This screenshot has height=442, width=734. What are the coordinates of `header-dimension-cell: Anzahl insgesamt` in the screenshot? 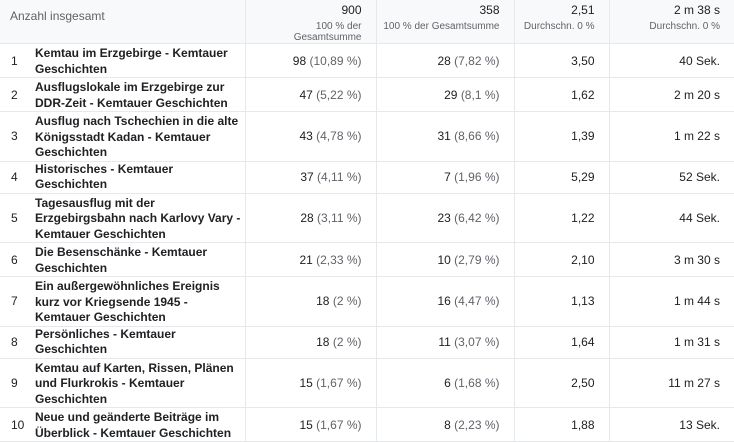 It's located at (122, 22).